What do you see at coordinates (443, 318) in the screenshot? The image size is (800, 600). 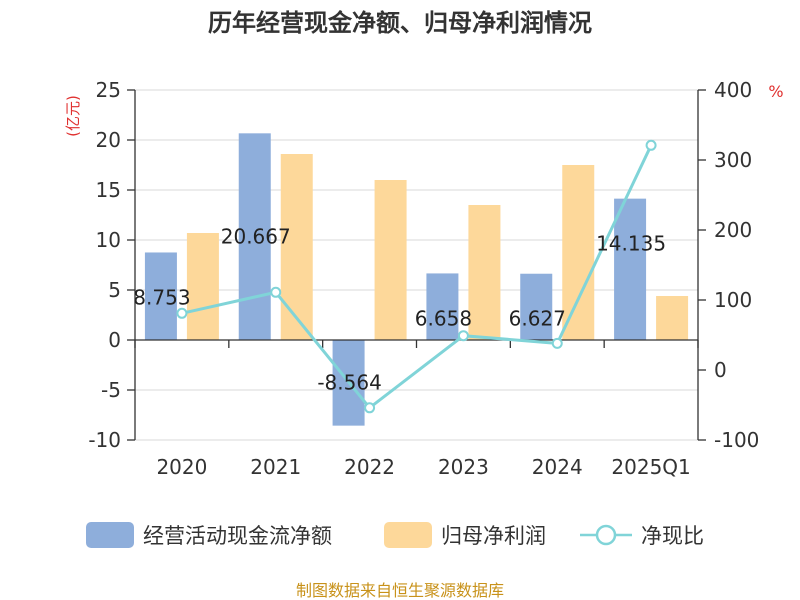 I see `data-label-operating-cashflow: 6.658` at bounding box center [443, 318].